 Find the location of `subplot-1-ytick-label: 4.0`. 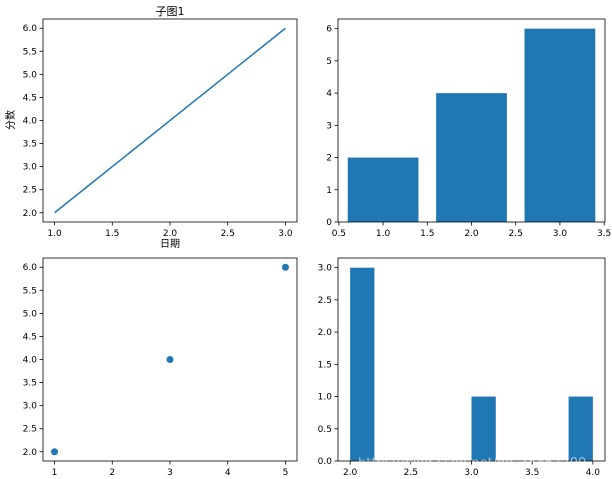

subplot-1-ytick-label: 4.0 is located at coordinates (30, 122).